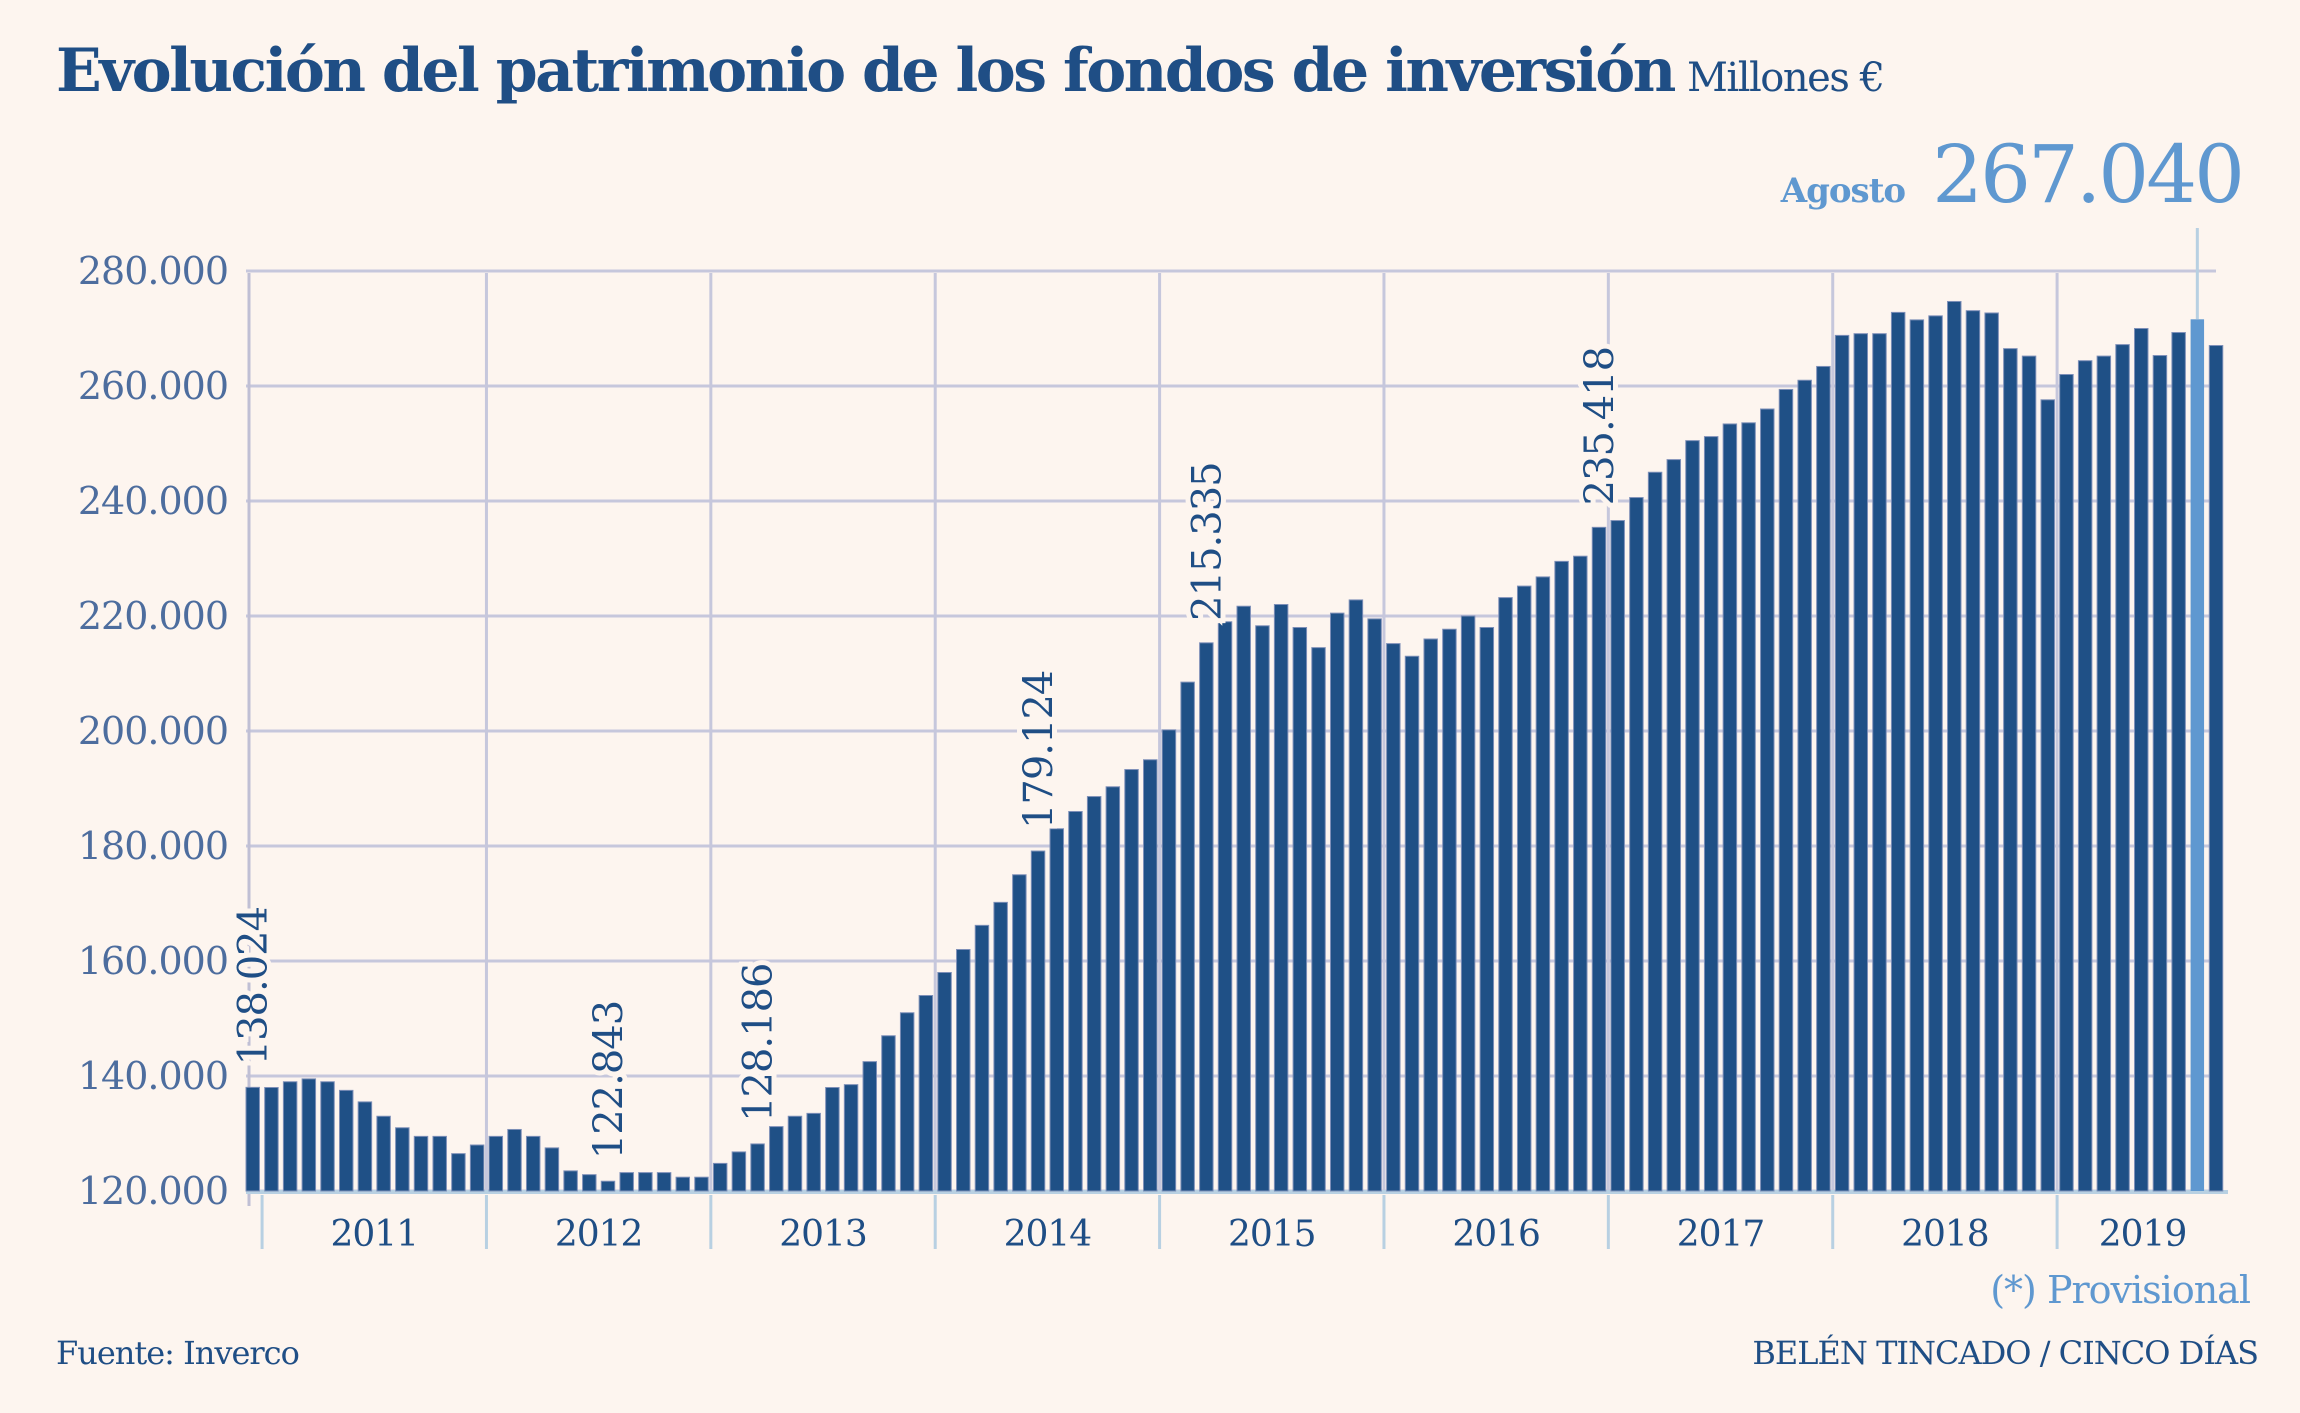 The width and height of the screenshot is (2300, 1413). I want to click on x-axis-labels: 2011 2012 2013 2014 2015 2016 2017 2018 2019, so click(1223, 1225).